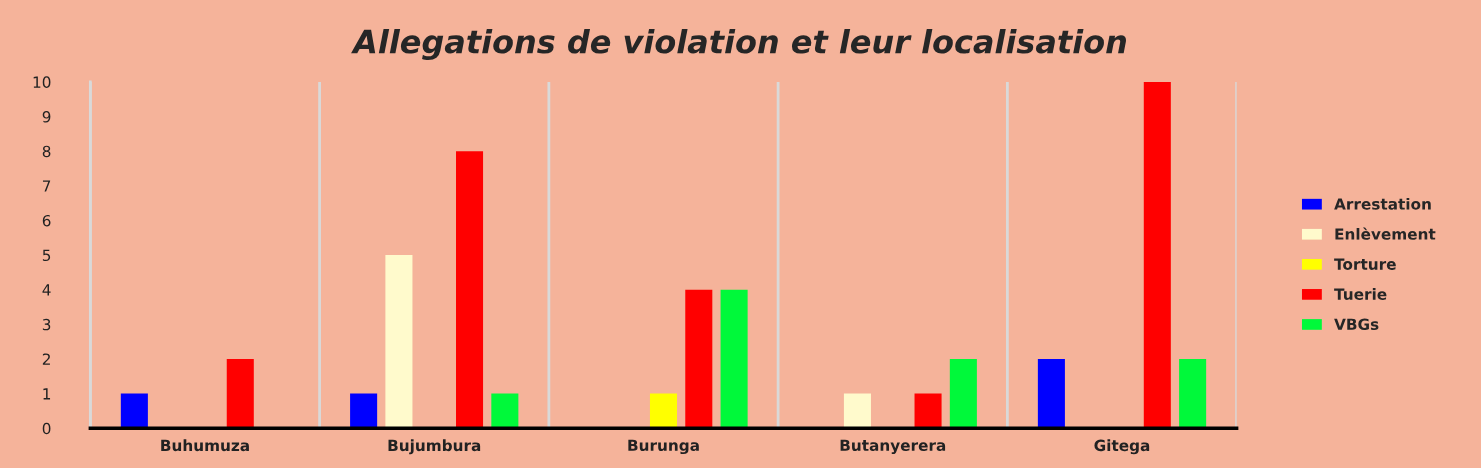 This screenshot has width=1481, height=468. I want to click on y-tick-label: 3, so click(46, 324).